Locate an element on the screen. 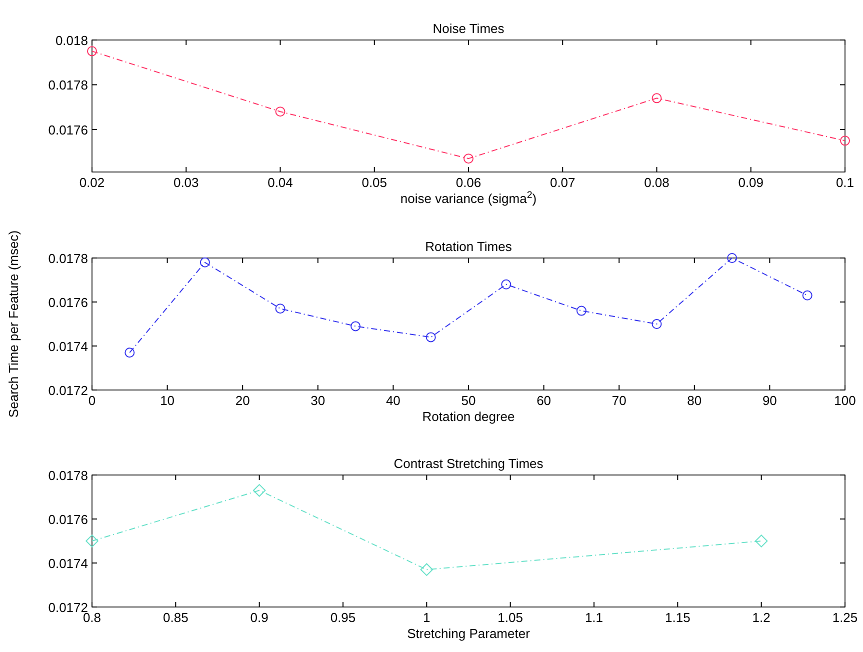 The width and height of the screenshot is (863, 652). y-axis-title: Search Time per Feature (msec) is located at coordinates (13, 324).